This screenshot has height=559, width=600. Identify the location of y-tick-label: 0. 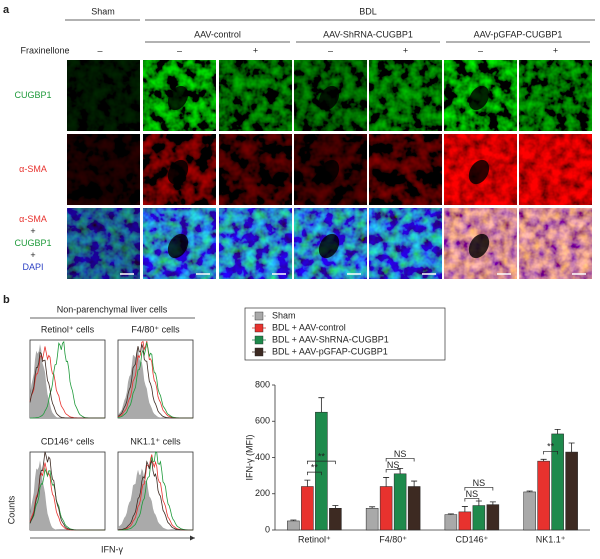
(267, 529).